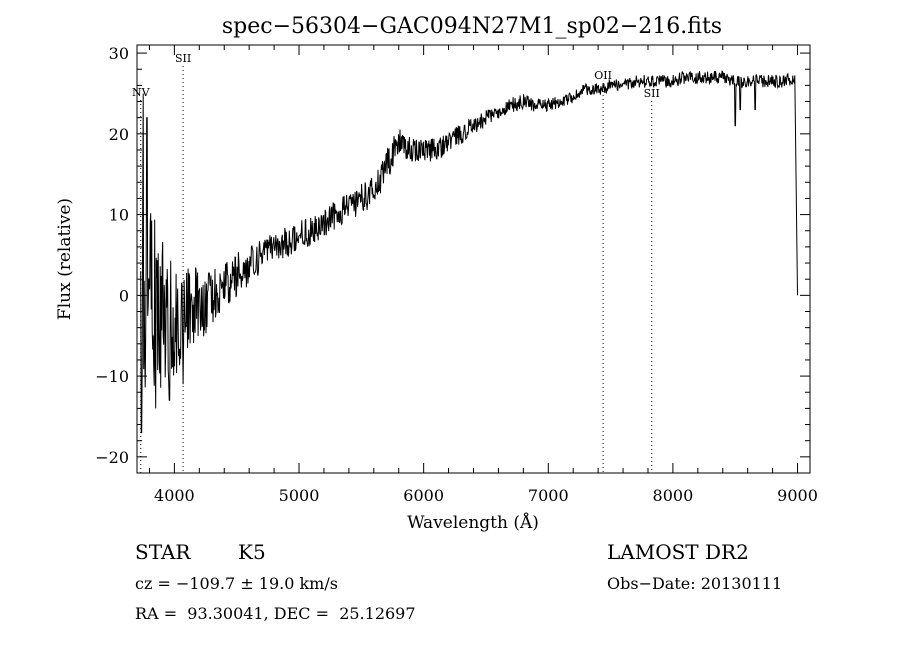  I want to click on observation-date: Obs−Date: 20130111, so click(695, 583).